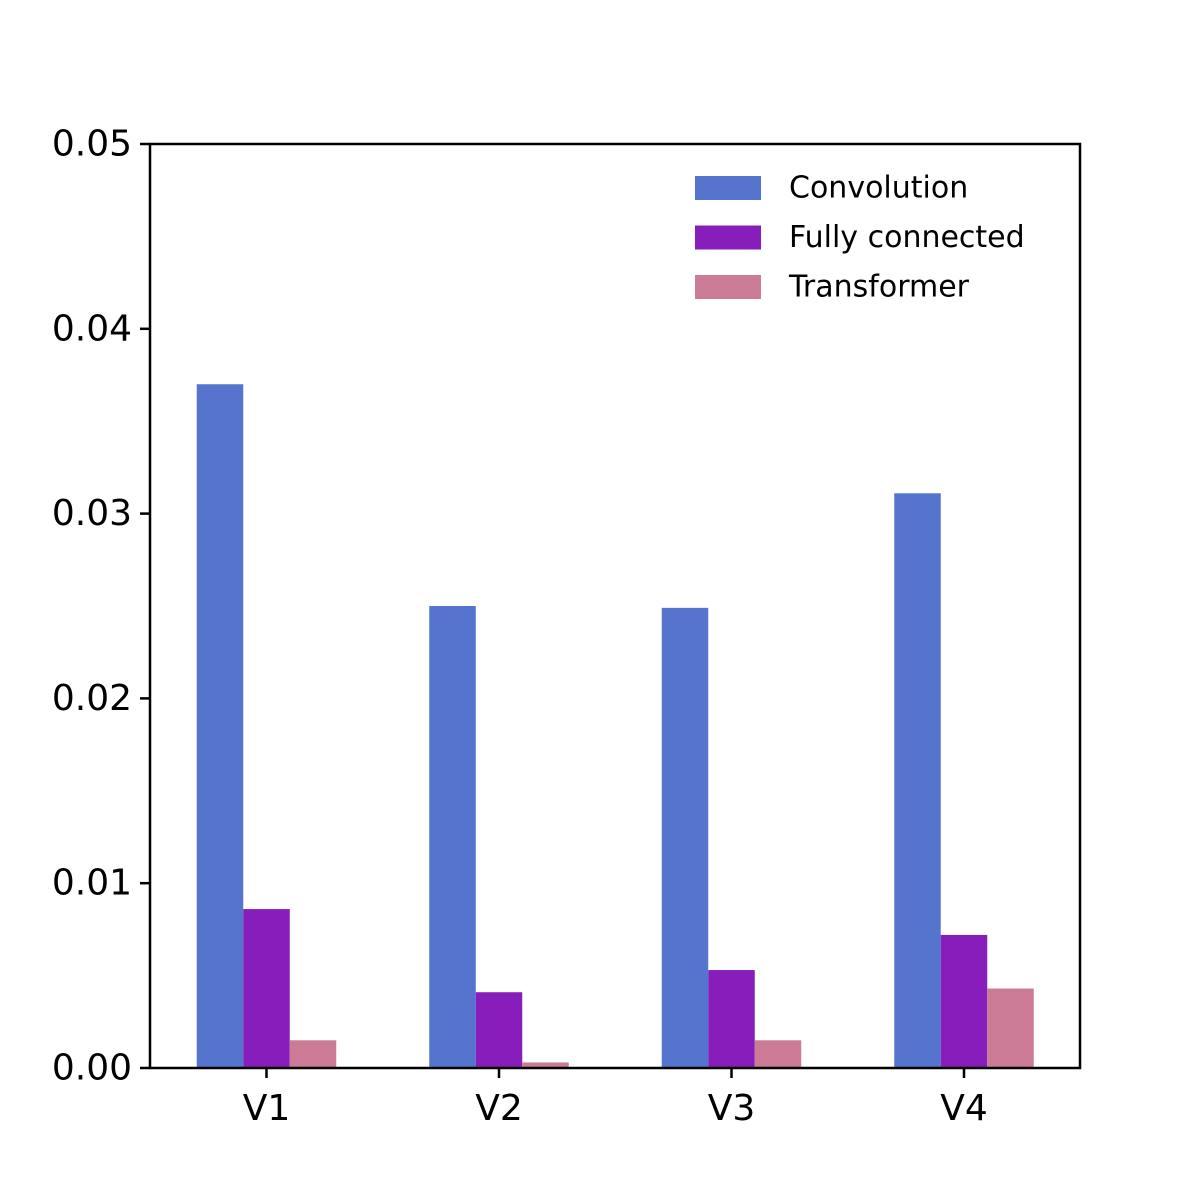 The height and width of the screenshot is (1200, 1200). Describe the element at coordinates (728, 238) in the screenshot. I see `legend-swatch-fully-connected` at that location.